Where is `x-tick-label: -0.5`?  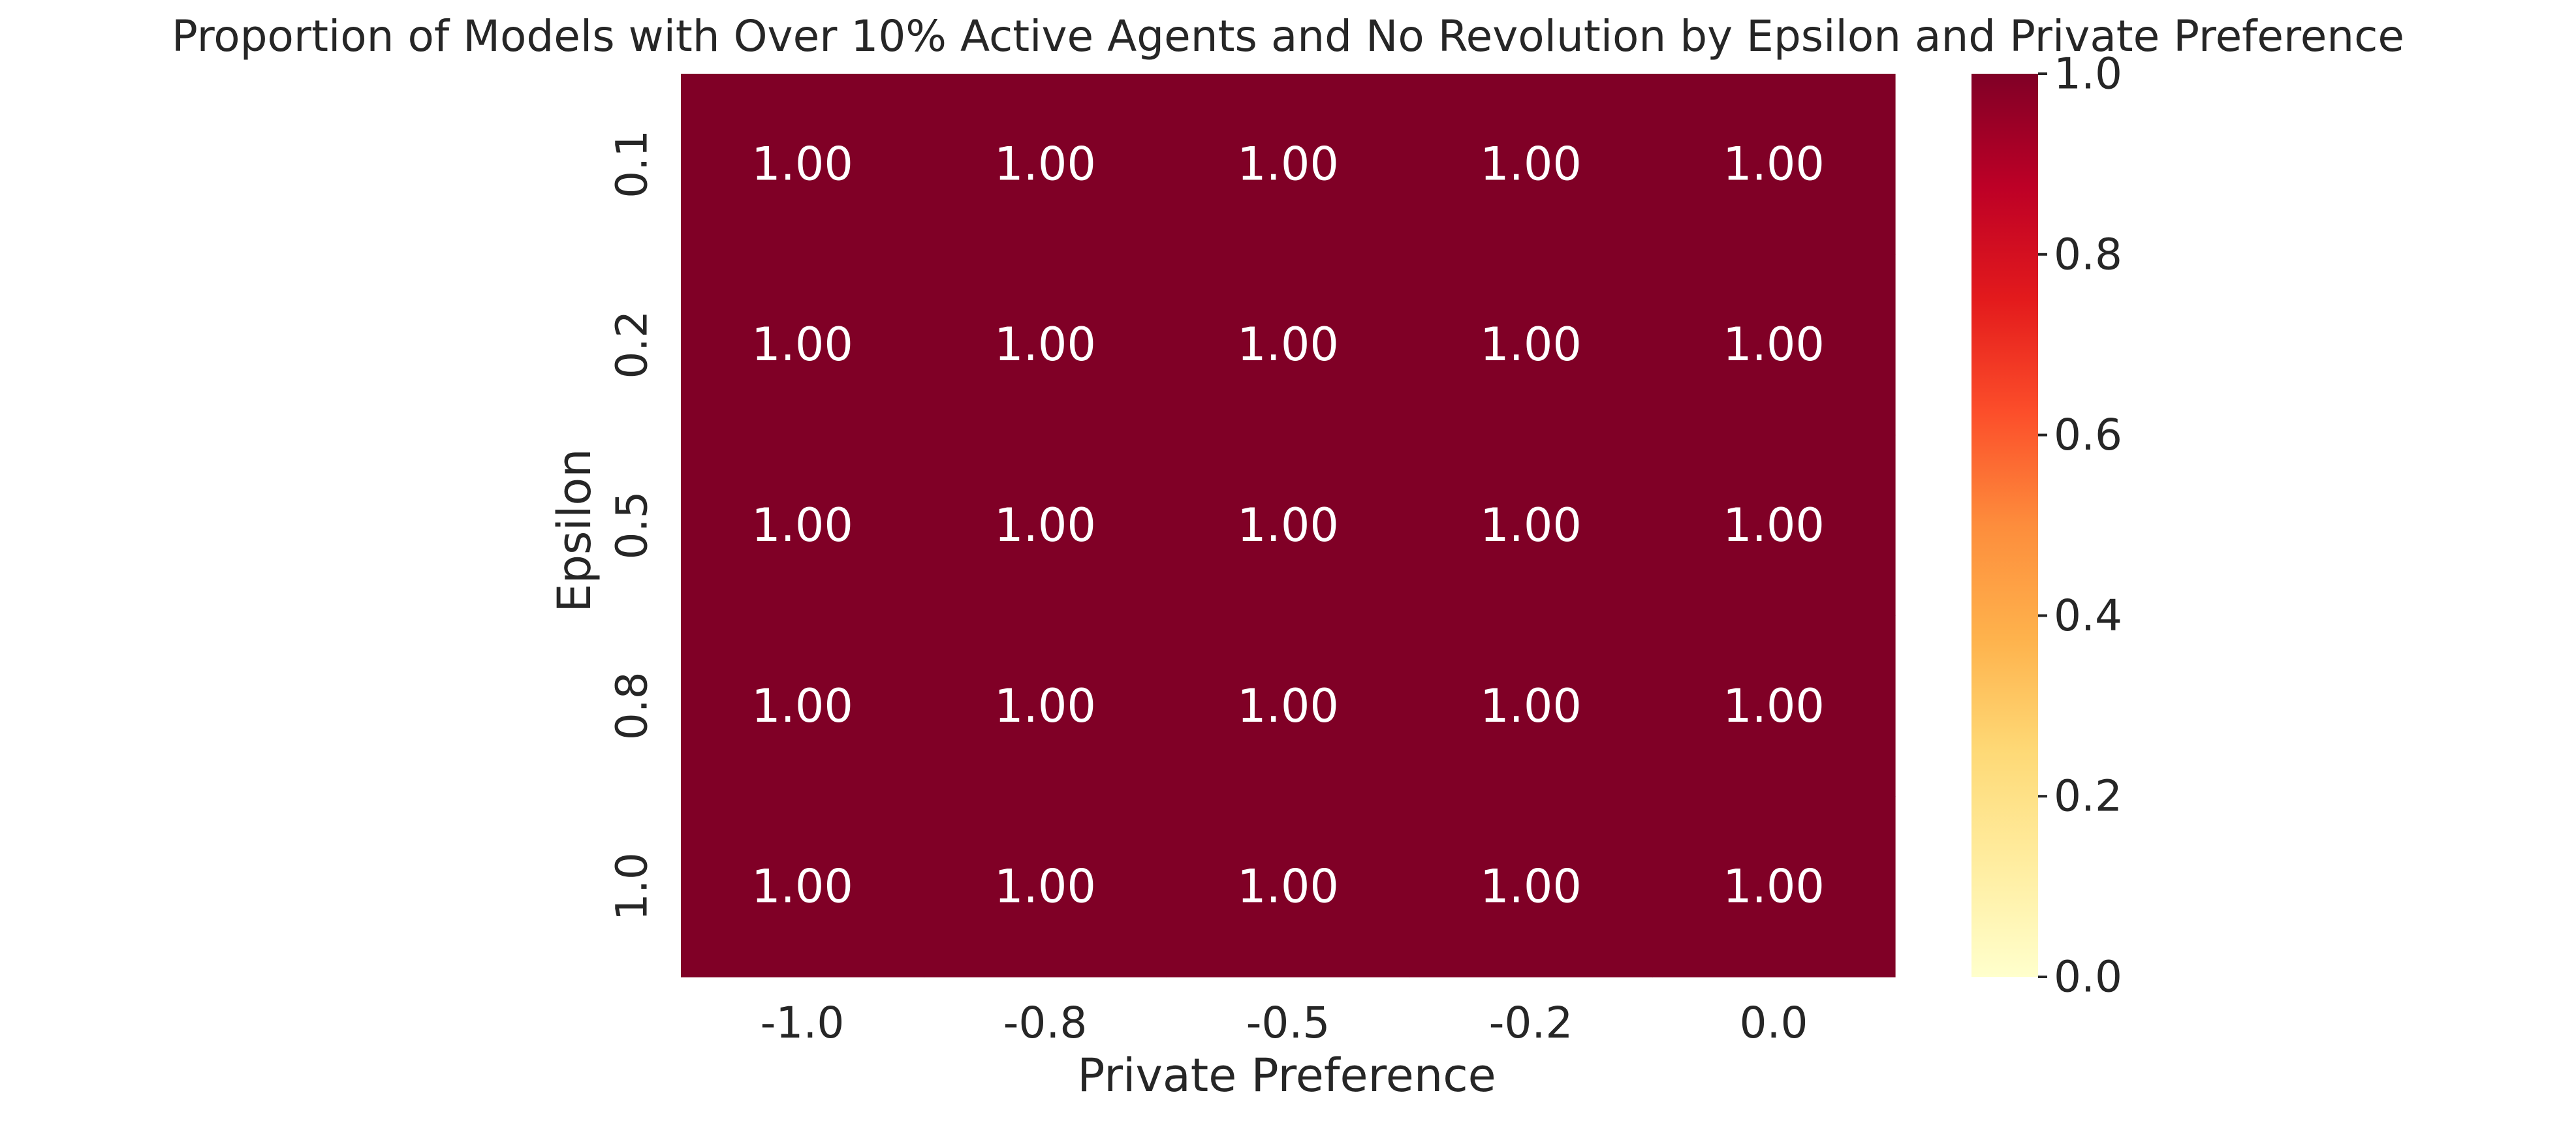
x-tick-label: -0.5 is located at coordinates (1288, 1023).